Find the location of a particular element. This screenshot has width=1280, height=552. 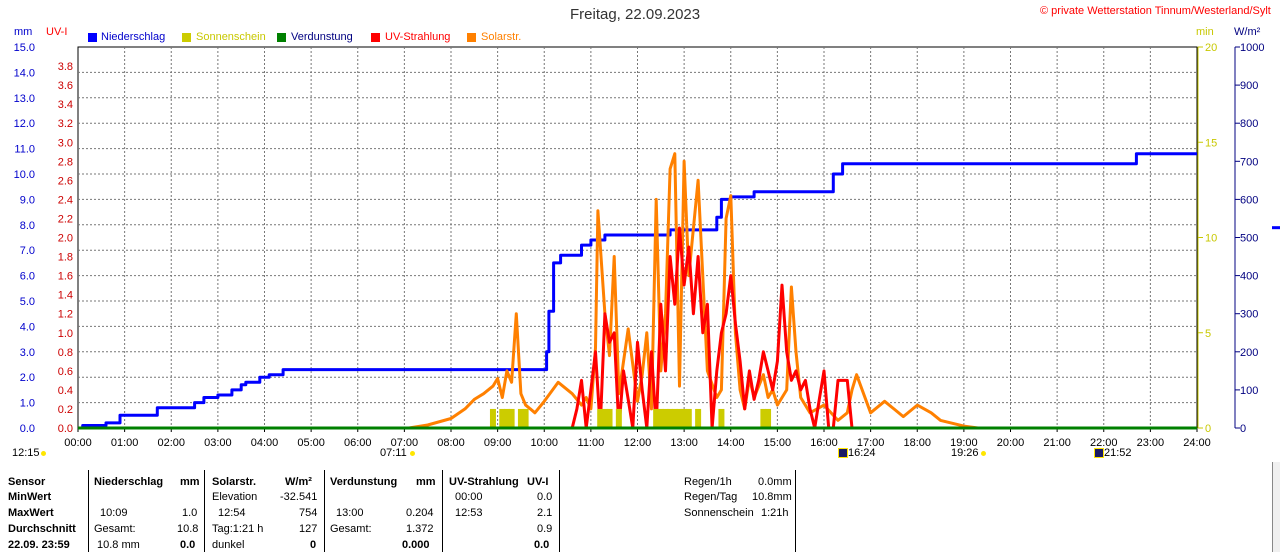

x-tick-label: 03:00 is located at coordinates (218, 443).